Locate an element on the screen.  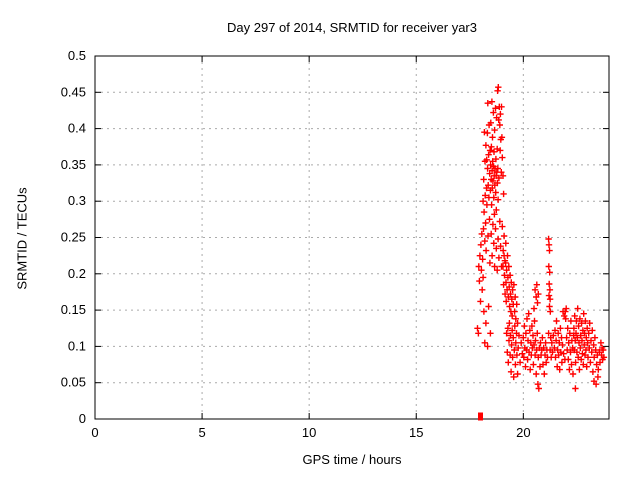
x-tick-label: 10 is located at coordinates (309, 432).